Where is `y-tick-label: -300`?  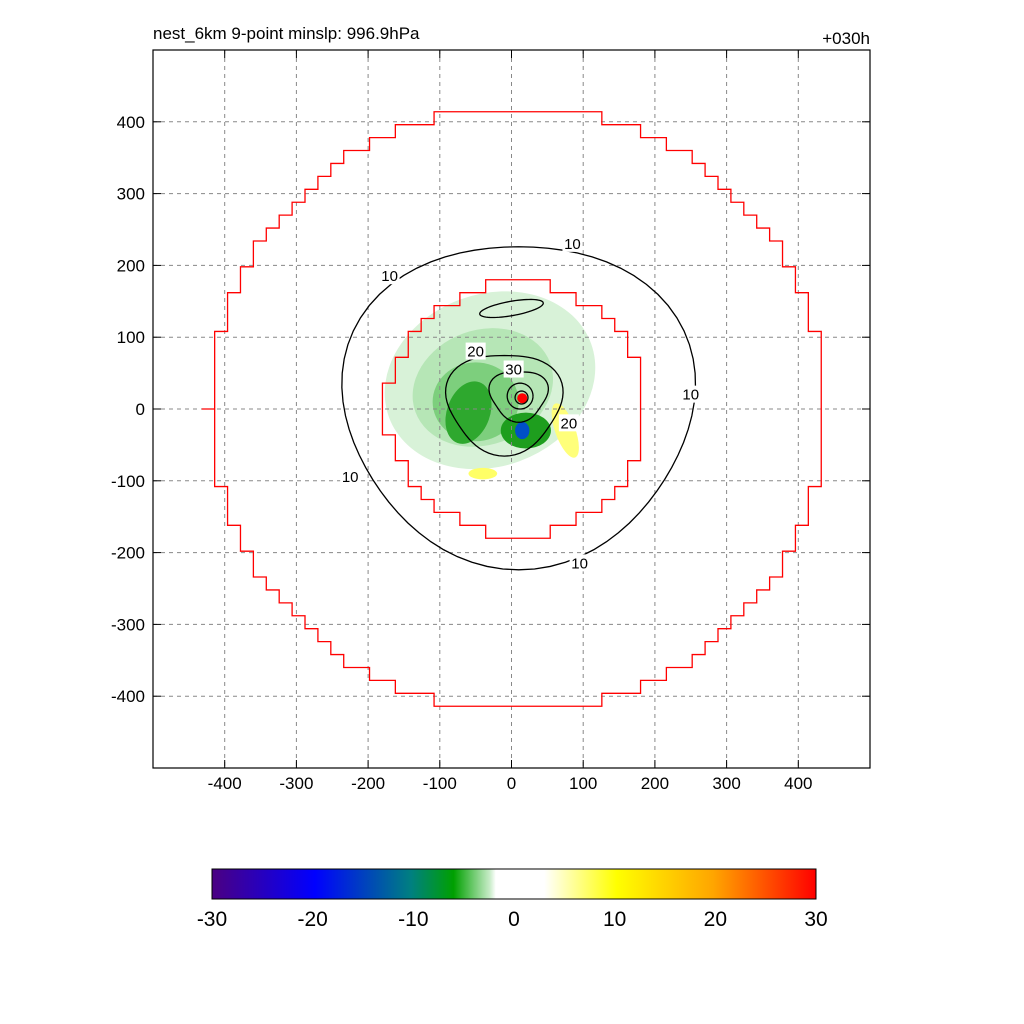
y-tick-label: -300 is located at coordinates (128, 624).